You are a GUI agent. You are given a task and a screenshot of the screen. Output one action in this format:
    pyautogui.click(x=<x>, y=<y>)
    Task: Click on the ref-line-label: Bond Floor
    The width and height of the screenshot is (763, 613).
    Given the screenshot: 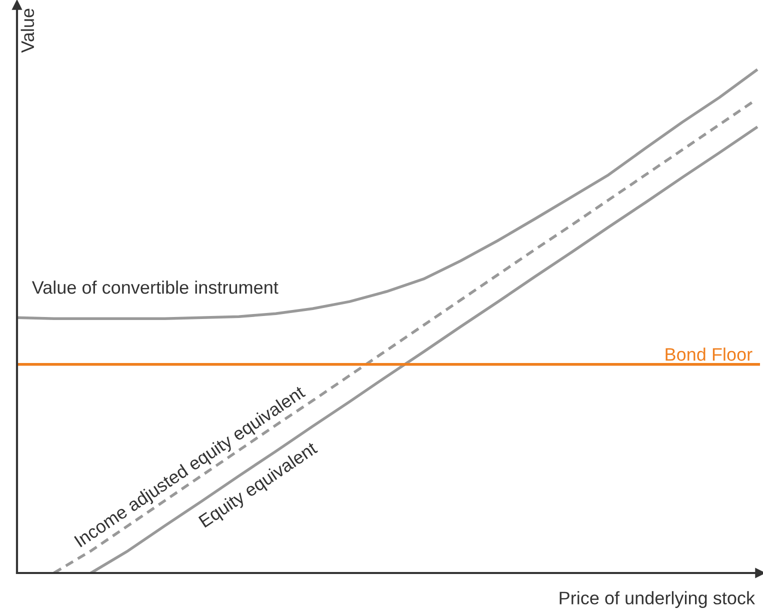 What is the action you would take?
    pyautogui.click(x=709, y=354)
    